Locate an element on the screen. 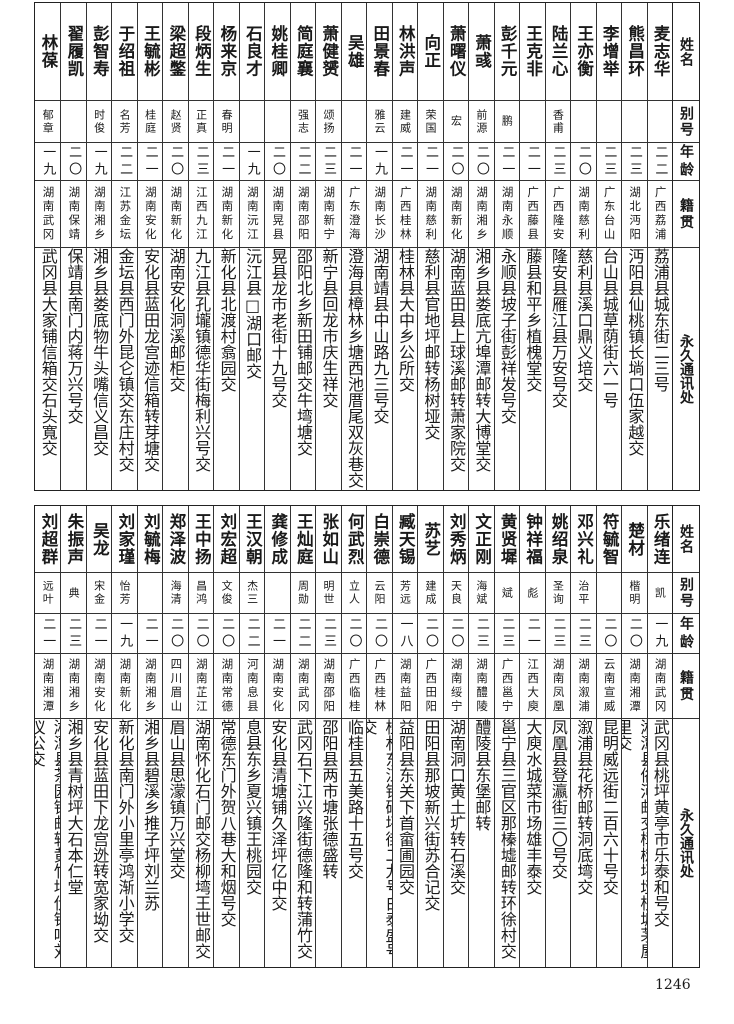 The height and width of the screenshot is (1024, 734). native-cell: 江西九江 is located at coordinates (201, 214).